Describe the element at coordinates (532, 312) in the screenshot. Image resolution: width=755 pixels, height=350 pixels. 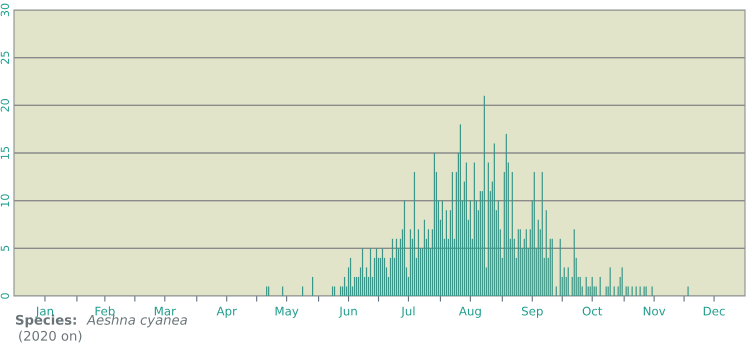
I see `x-tick-label: Sep` at that location.